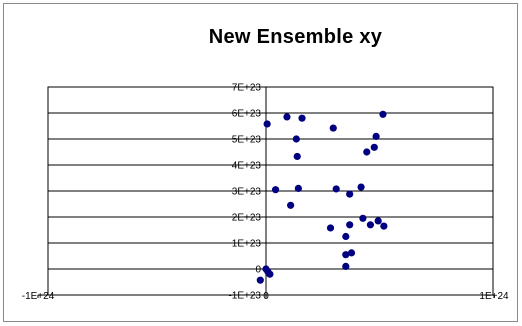  What do you see at coordinates (295, 37) in the screenshot?
I see `chart-title: New Ensemble xy` at bounding box center [295, 37].